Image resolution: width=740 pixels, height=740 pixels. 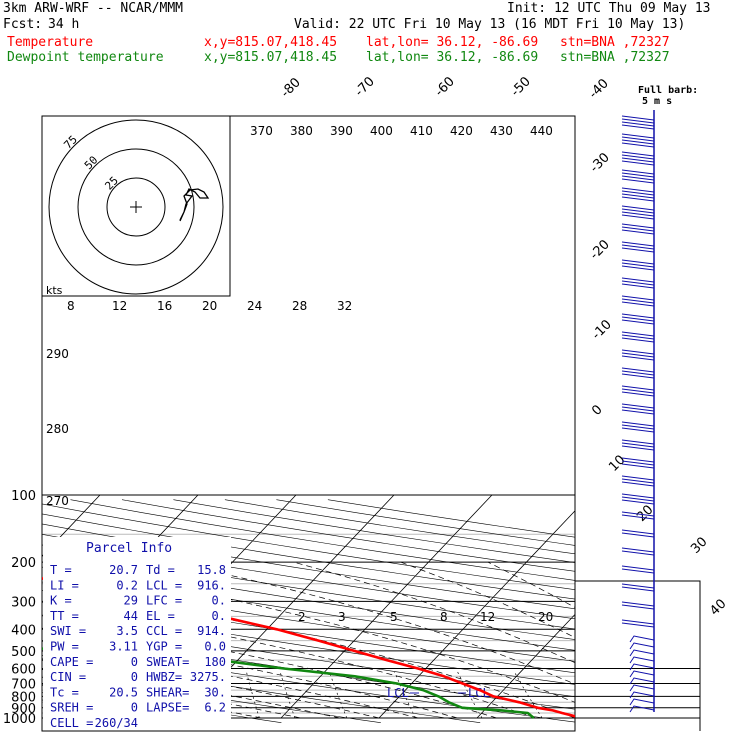 I want to click on parcel-field-label: LCL =, so click(x=164, y=585).